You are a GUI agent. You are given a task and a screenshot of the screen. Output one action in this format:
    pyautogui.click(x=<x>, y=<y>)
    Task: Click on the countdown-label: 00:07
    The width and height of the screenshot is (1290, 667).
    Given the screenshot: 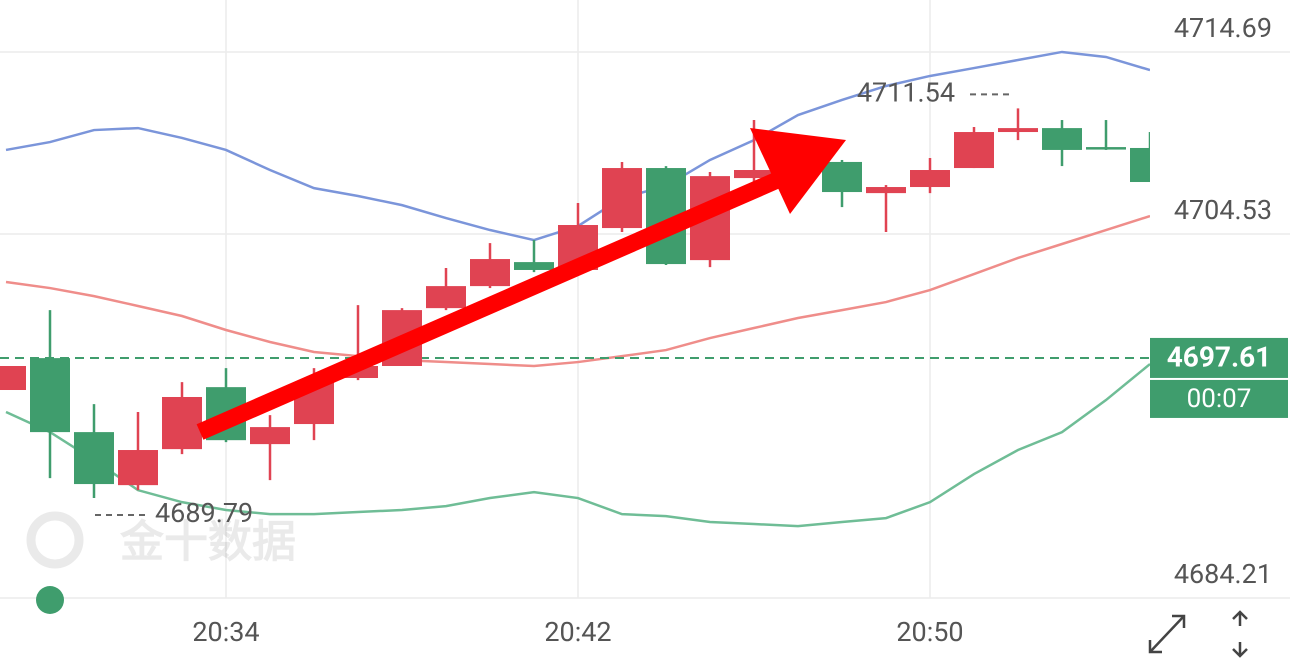 What is the action you would take?
    pyautogui.click(x=1219, y=399)
    